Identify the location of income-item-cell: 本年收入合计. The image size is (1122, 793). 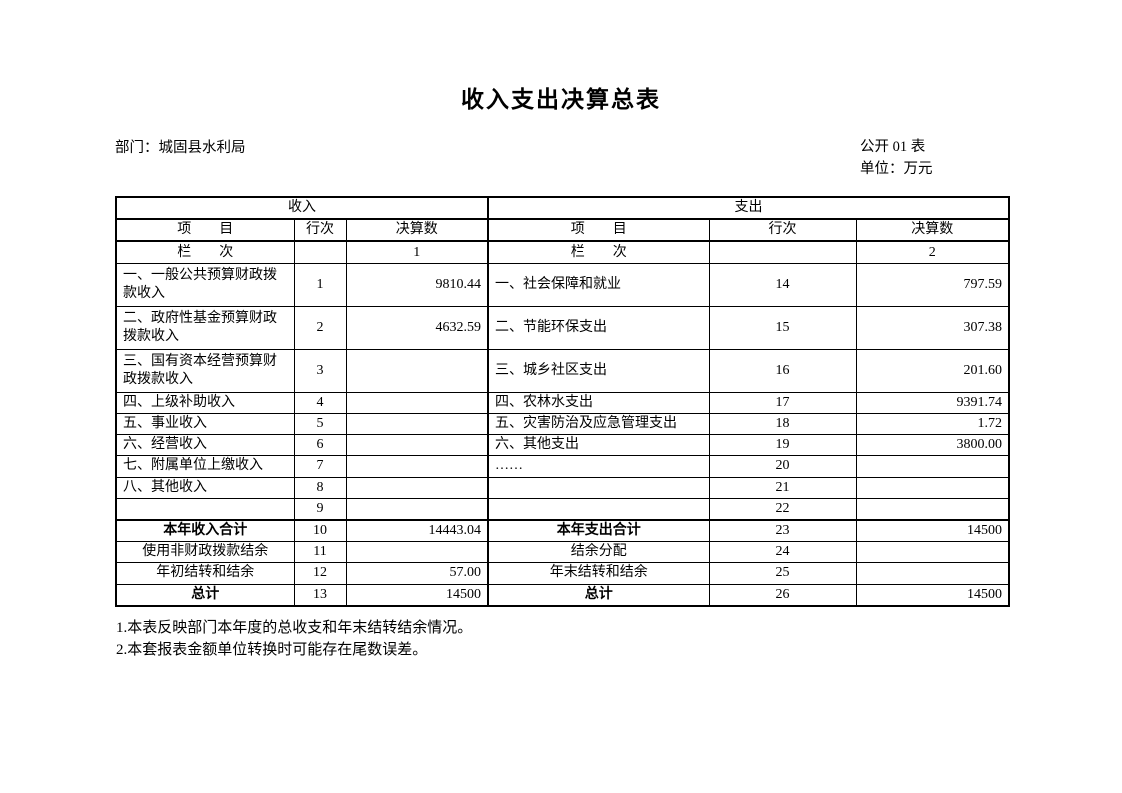
(205, 531).